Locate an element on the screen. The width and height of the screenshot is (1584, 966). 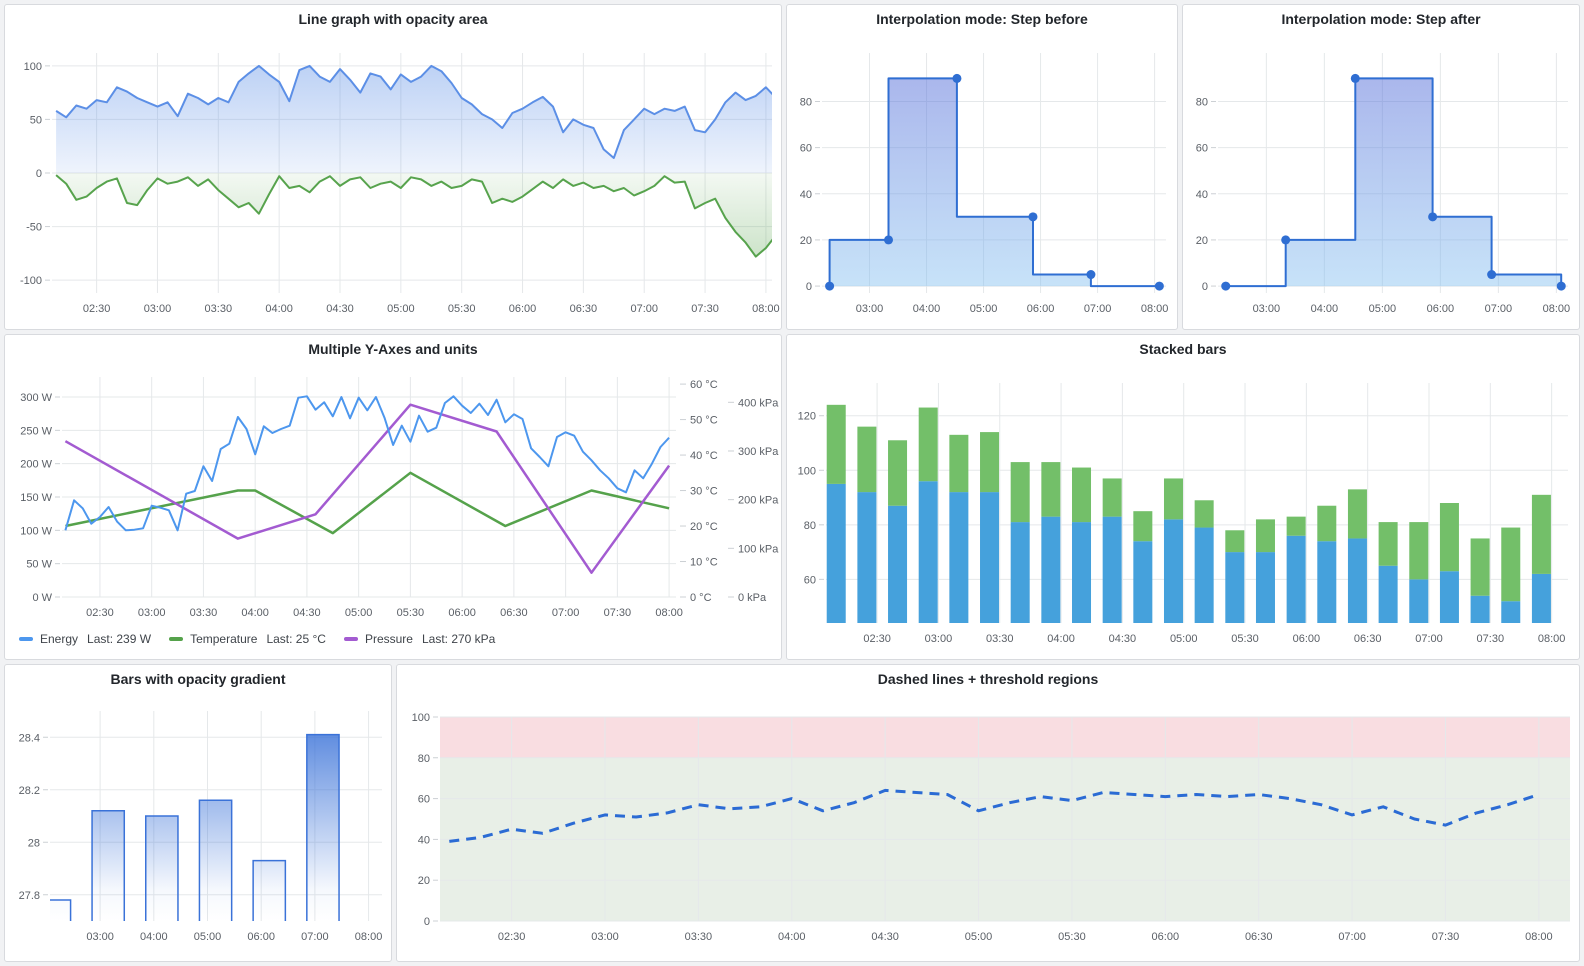
temperature-series-marker is located at coordinates (176, 639).